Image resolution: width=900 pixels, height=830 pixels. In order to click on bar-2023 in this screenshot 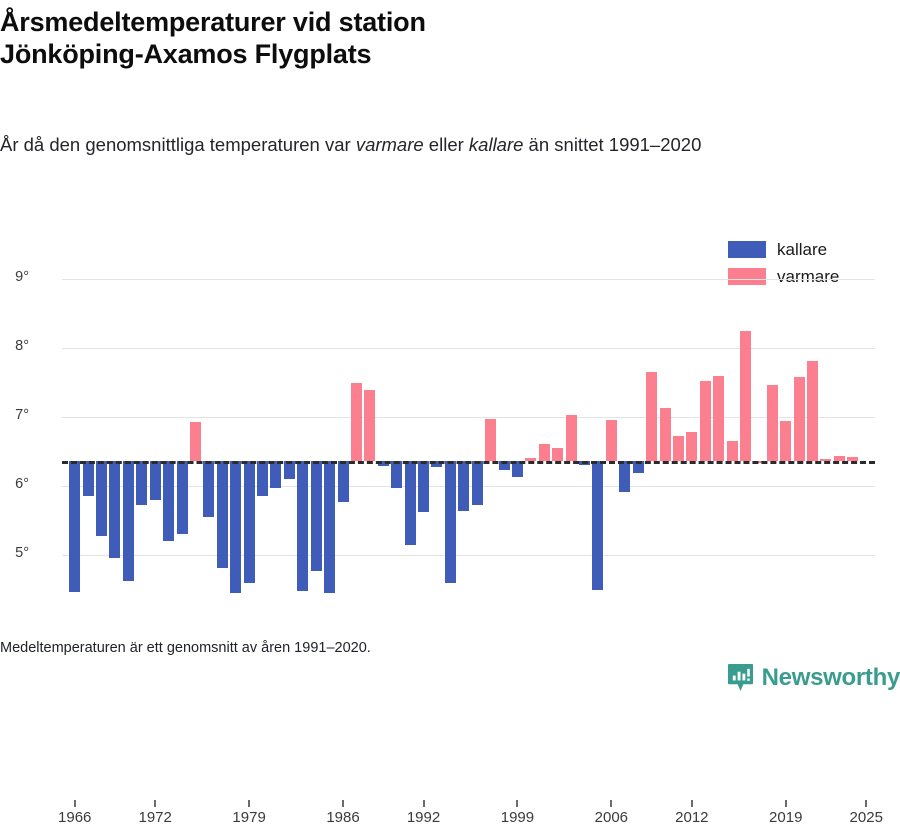, I will do `click(839, 458)`.